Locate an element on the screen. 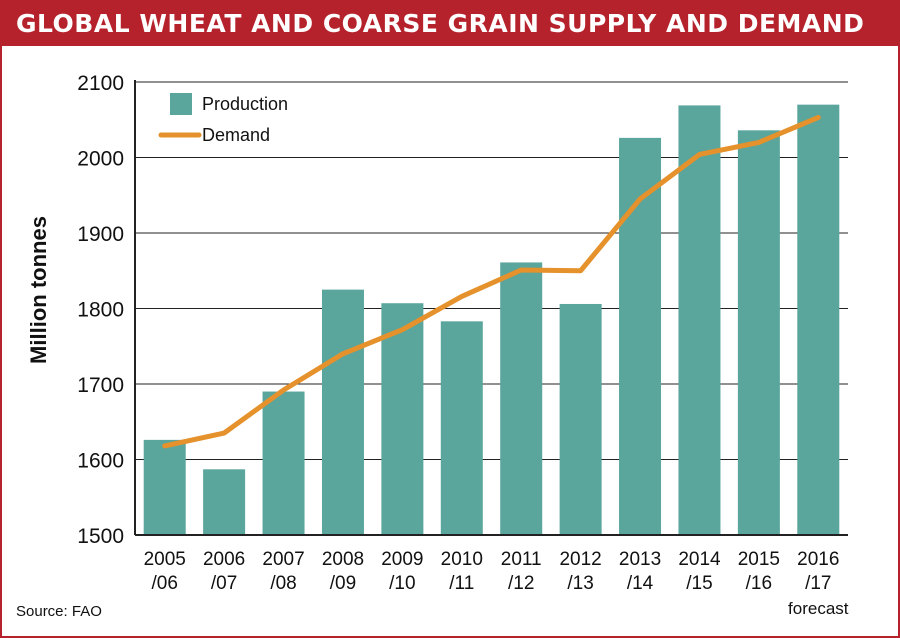 Image resolution: width=900 pixels, height=638 pixels. x-tick-label-split-1: /07 is located at coordinates (224, 583).